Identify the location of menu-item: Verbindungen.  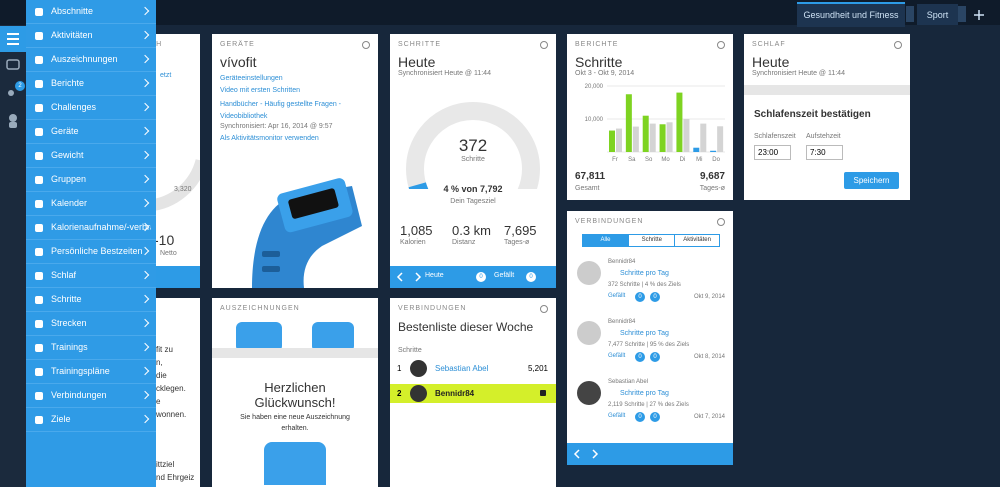
(91, 396).